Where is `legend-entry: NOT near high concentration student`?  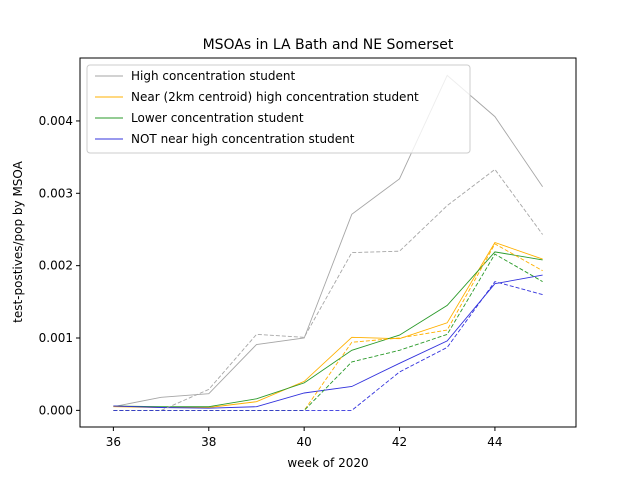
legend-entry: NOT near high concentration student is located at coordinates (243, 139).